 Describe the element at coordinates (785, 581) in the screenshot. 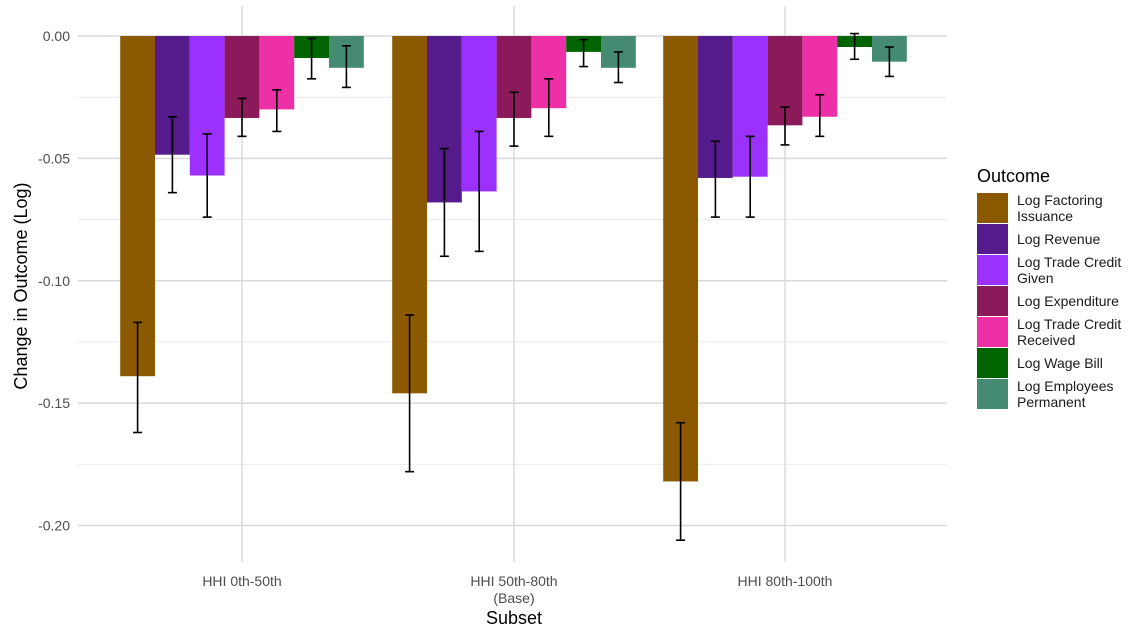

I see `x-tick-label: HHI 80th-100th` at that location.